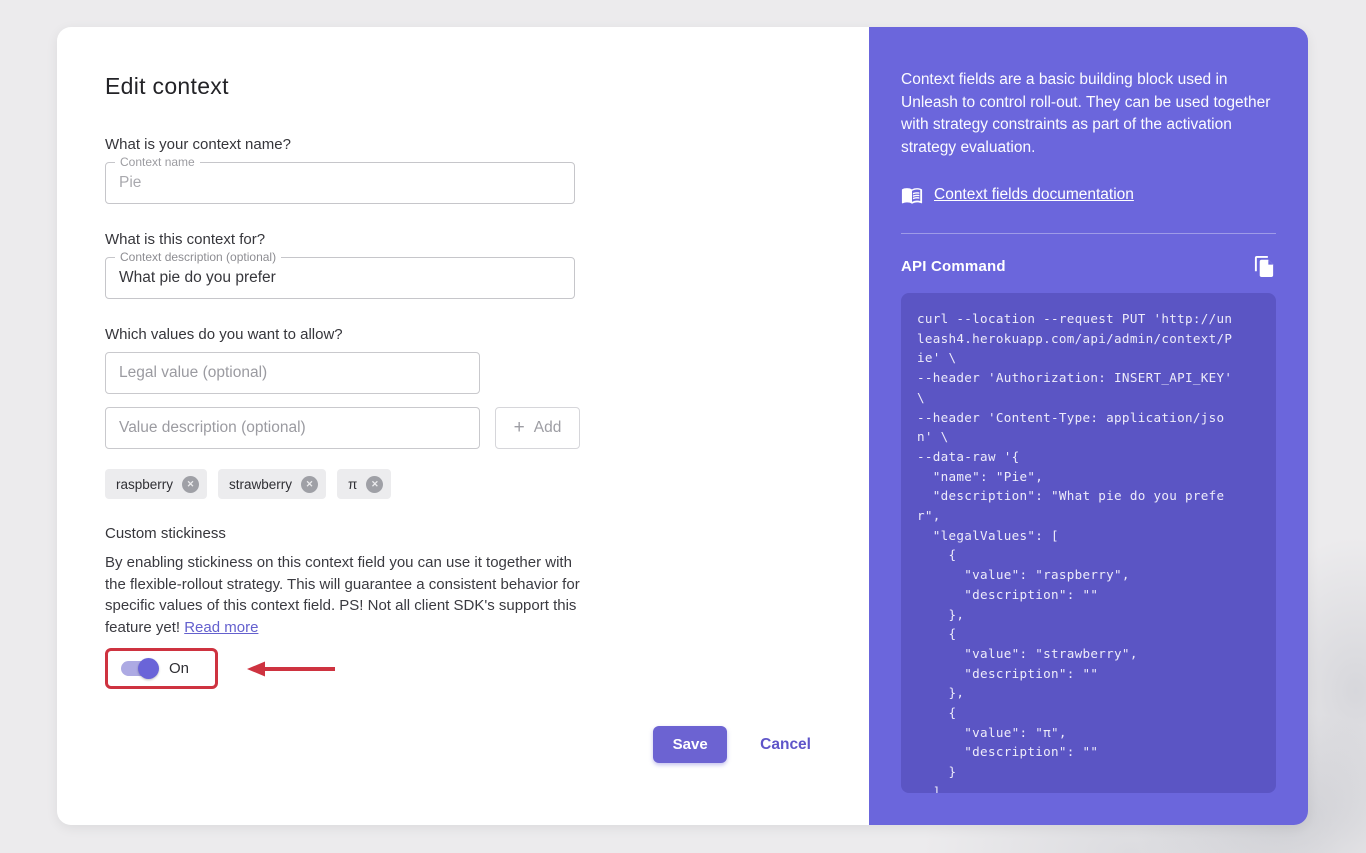  What do you see at coordinates (732, 744) in the screenshot?
I see `form-actions: Save Cancel` at bounding box center [732, 744].